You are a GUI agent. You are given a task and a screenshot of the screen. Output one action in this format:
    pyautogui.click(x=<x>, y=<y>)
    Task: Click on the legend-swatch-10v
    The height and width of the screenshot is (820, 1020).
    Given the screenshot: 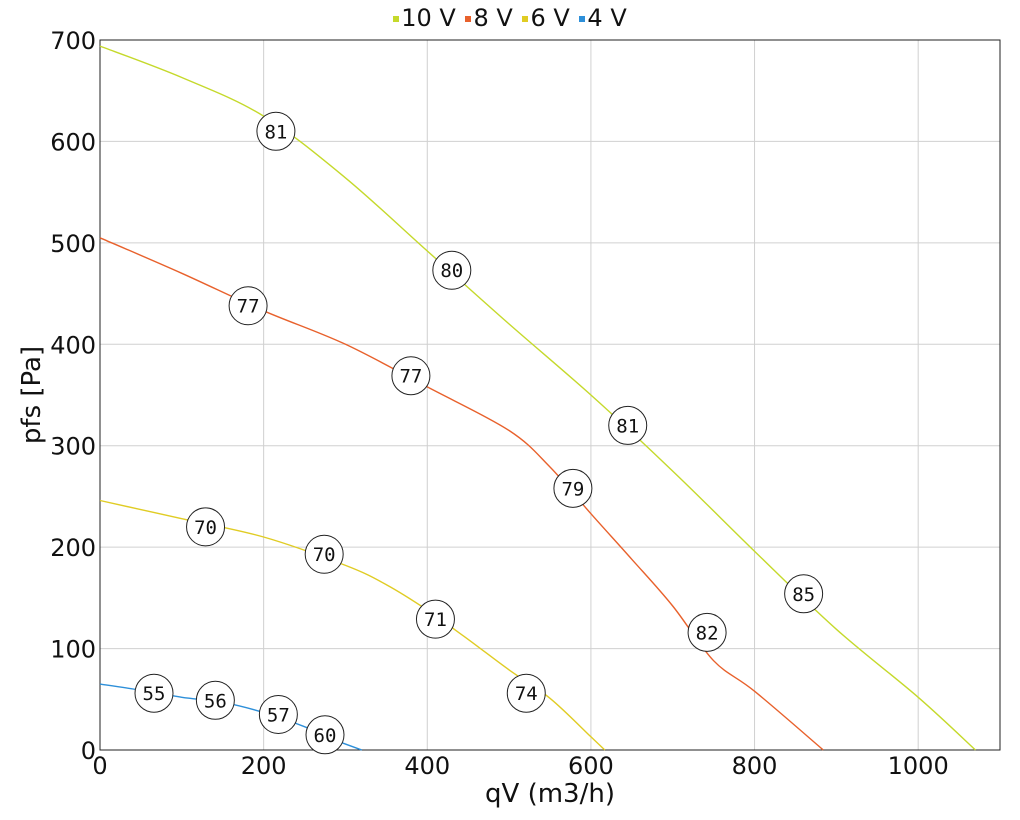 What is the action you would take?
    pyautogui.click(x=396, y=19)
    